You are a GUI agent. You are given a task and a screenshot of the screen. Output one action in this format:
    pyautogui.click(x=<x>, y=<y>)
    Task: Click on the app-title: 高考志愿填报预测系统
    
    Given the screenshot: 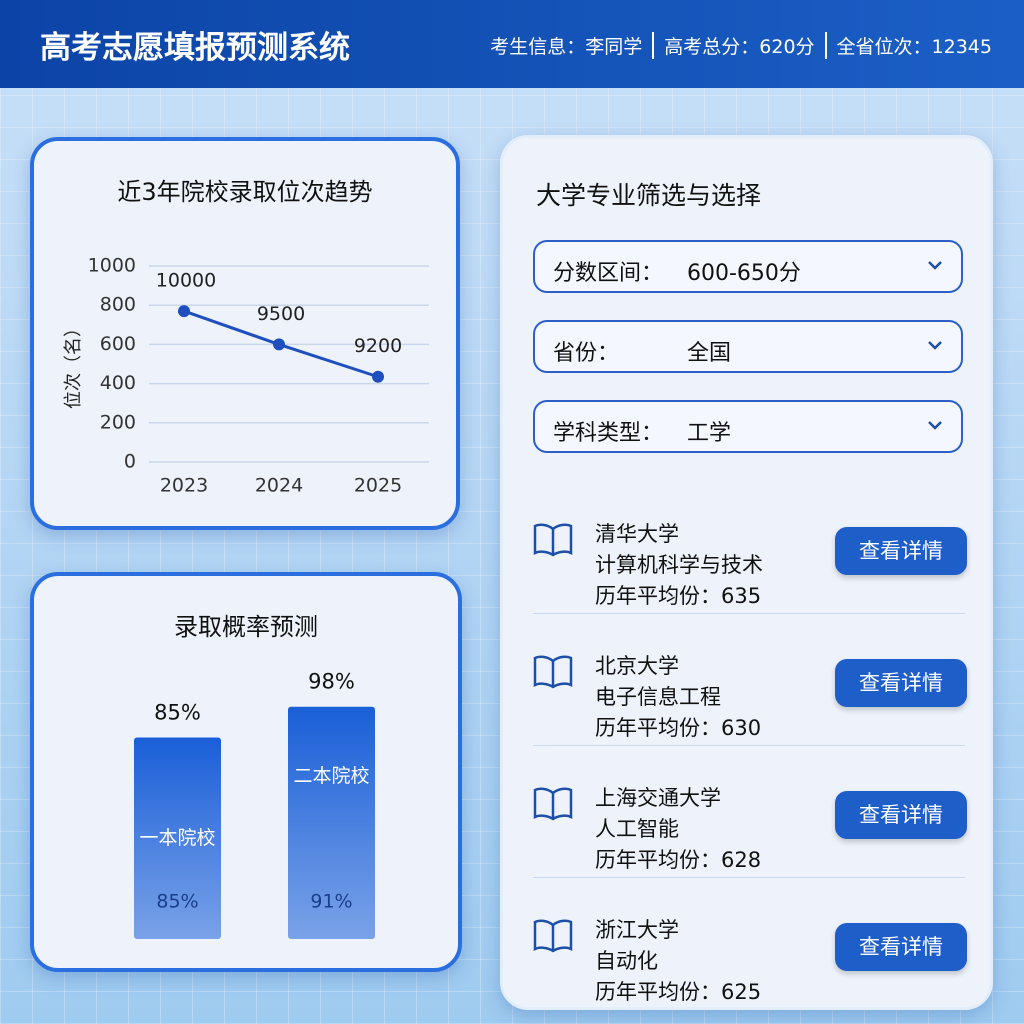 What is the action you would take?
    pyautogui.click(x=195, y=48)
    